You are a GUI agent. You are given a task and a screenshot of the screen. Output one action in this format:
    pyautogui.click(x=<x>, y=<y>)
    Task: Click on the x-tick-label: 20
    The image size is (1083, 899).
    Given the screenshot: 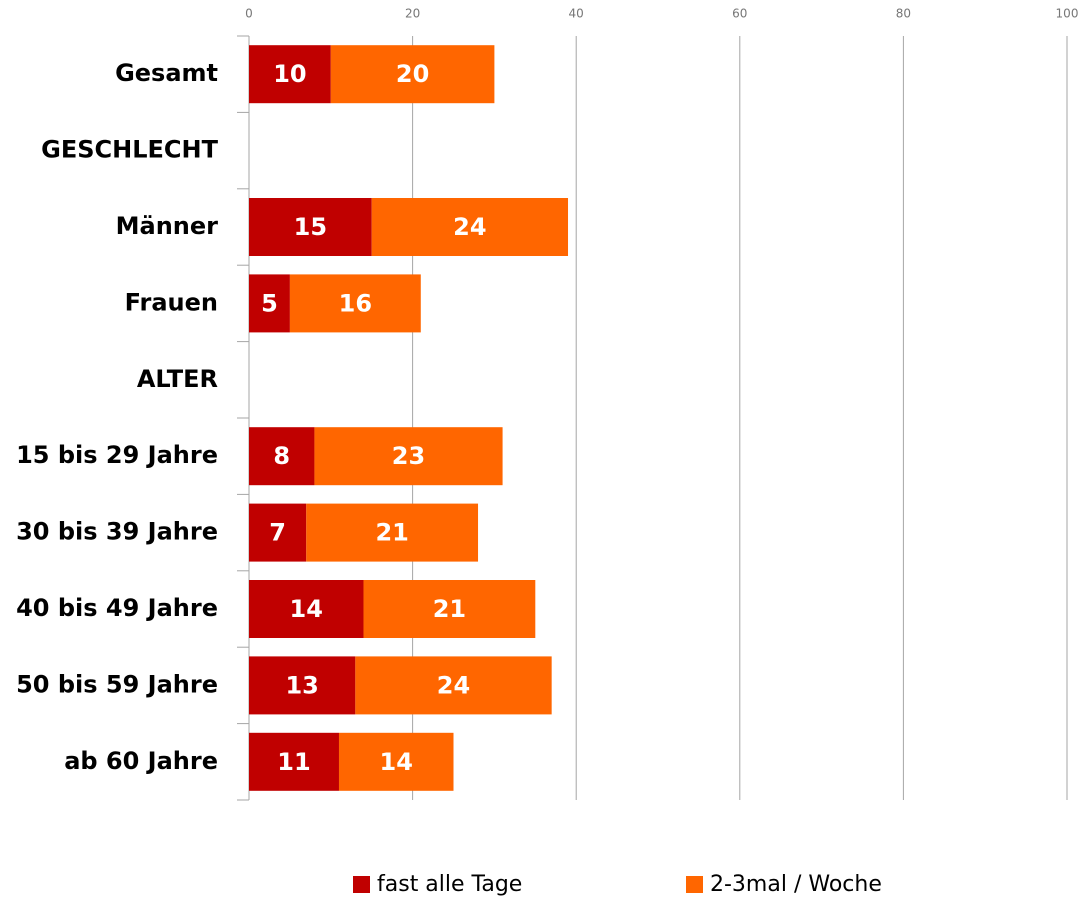 What is the action you would take?
    pyautogui.click(x=412, y=14)
    